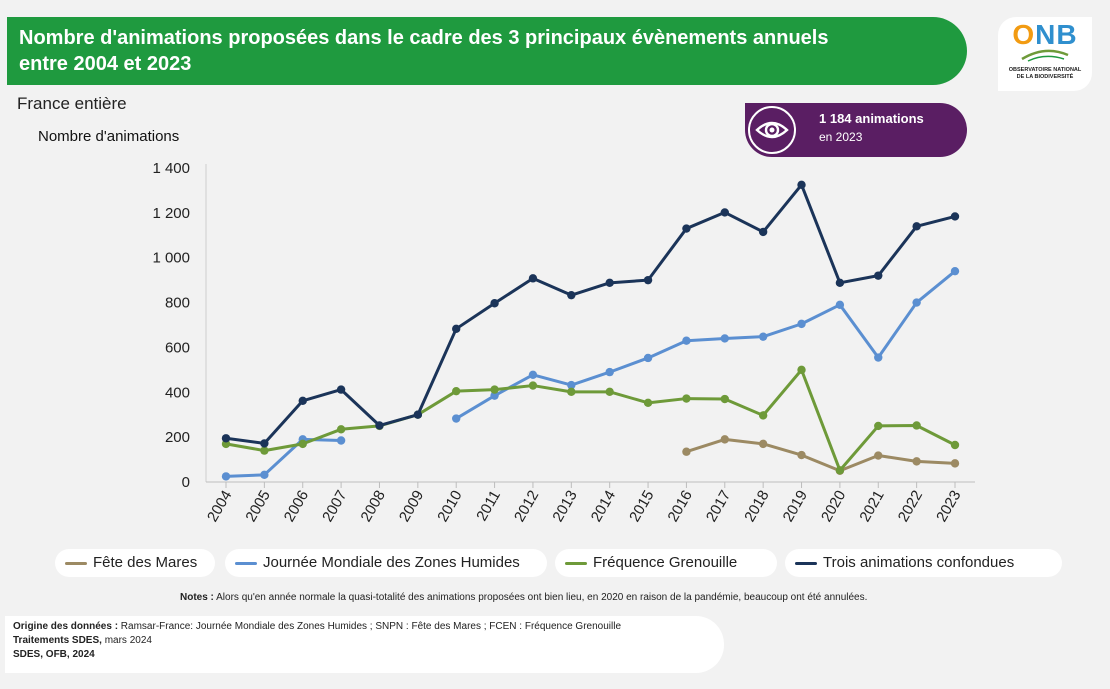 The image size is (1110, 689). What do you see at coordinates (1045, 34) in the screenshot?
I see `logo-letters: ONB` at bounding box center [1045, 34].